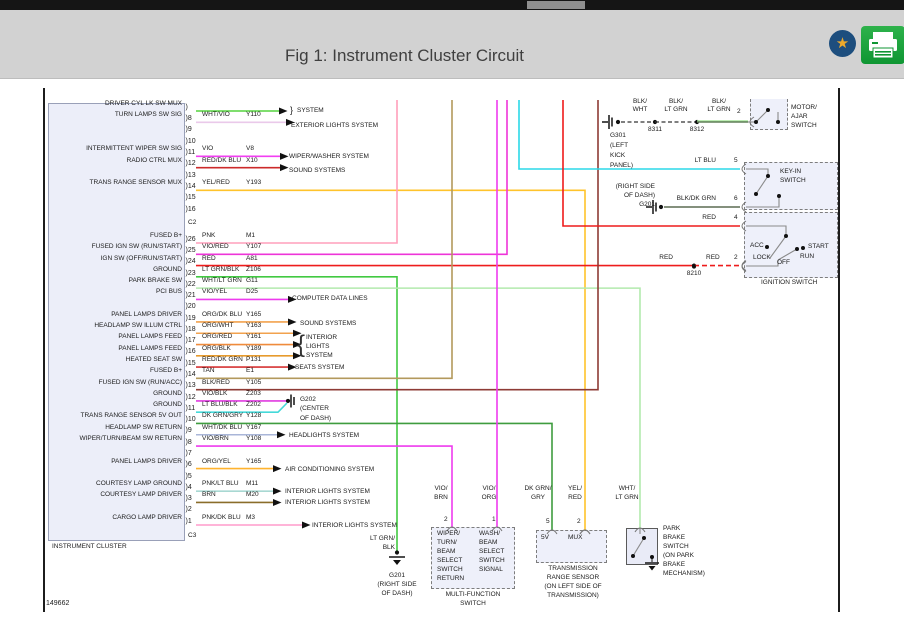  Describe the element at coordinates (388, 547) in the screenshot. I see `wire-color-label: BLK` at that location.